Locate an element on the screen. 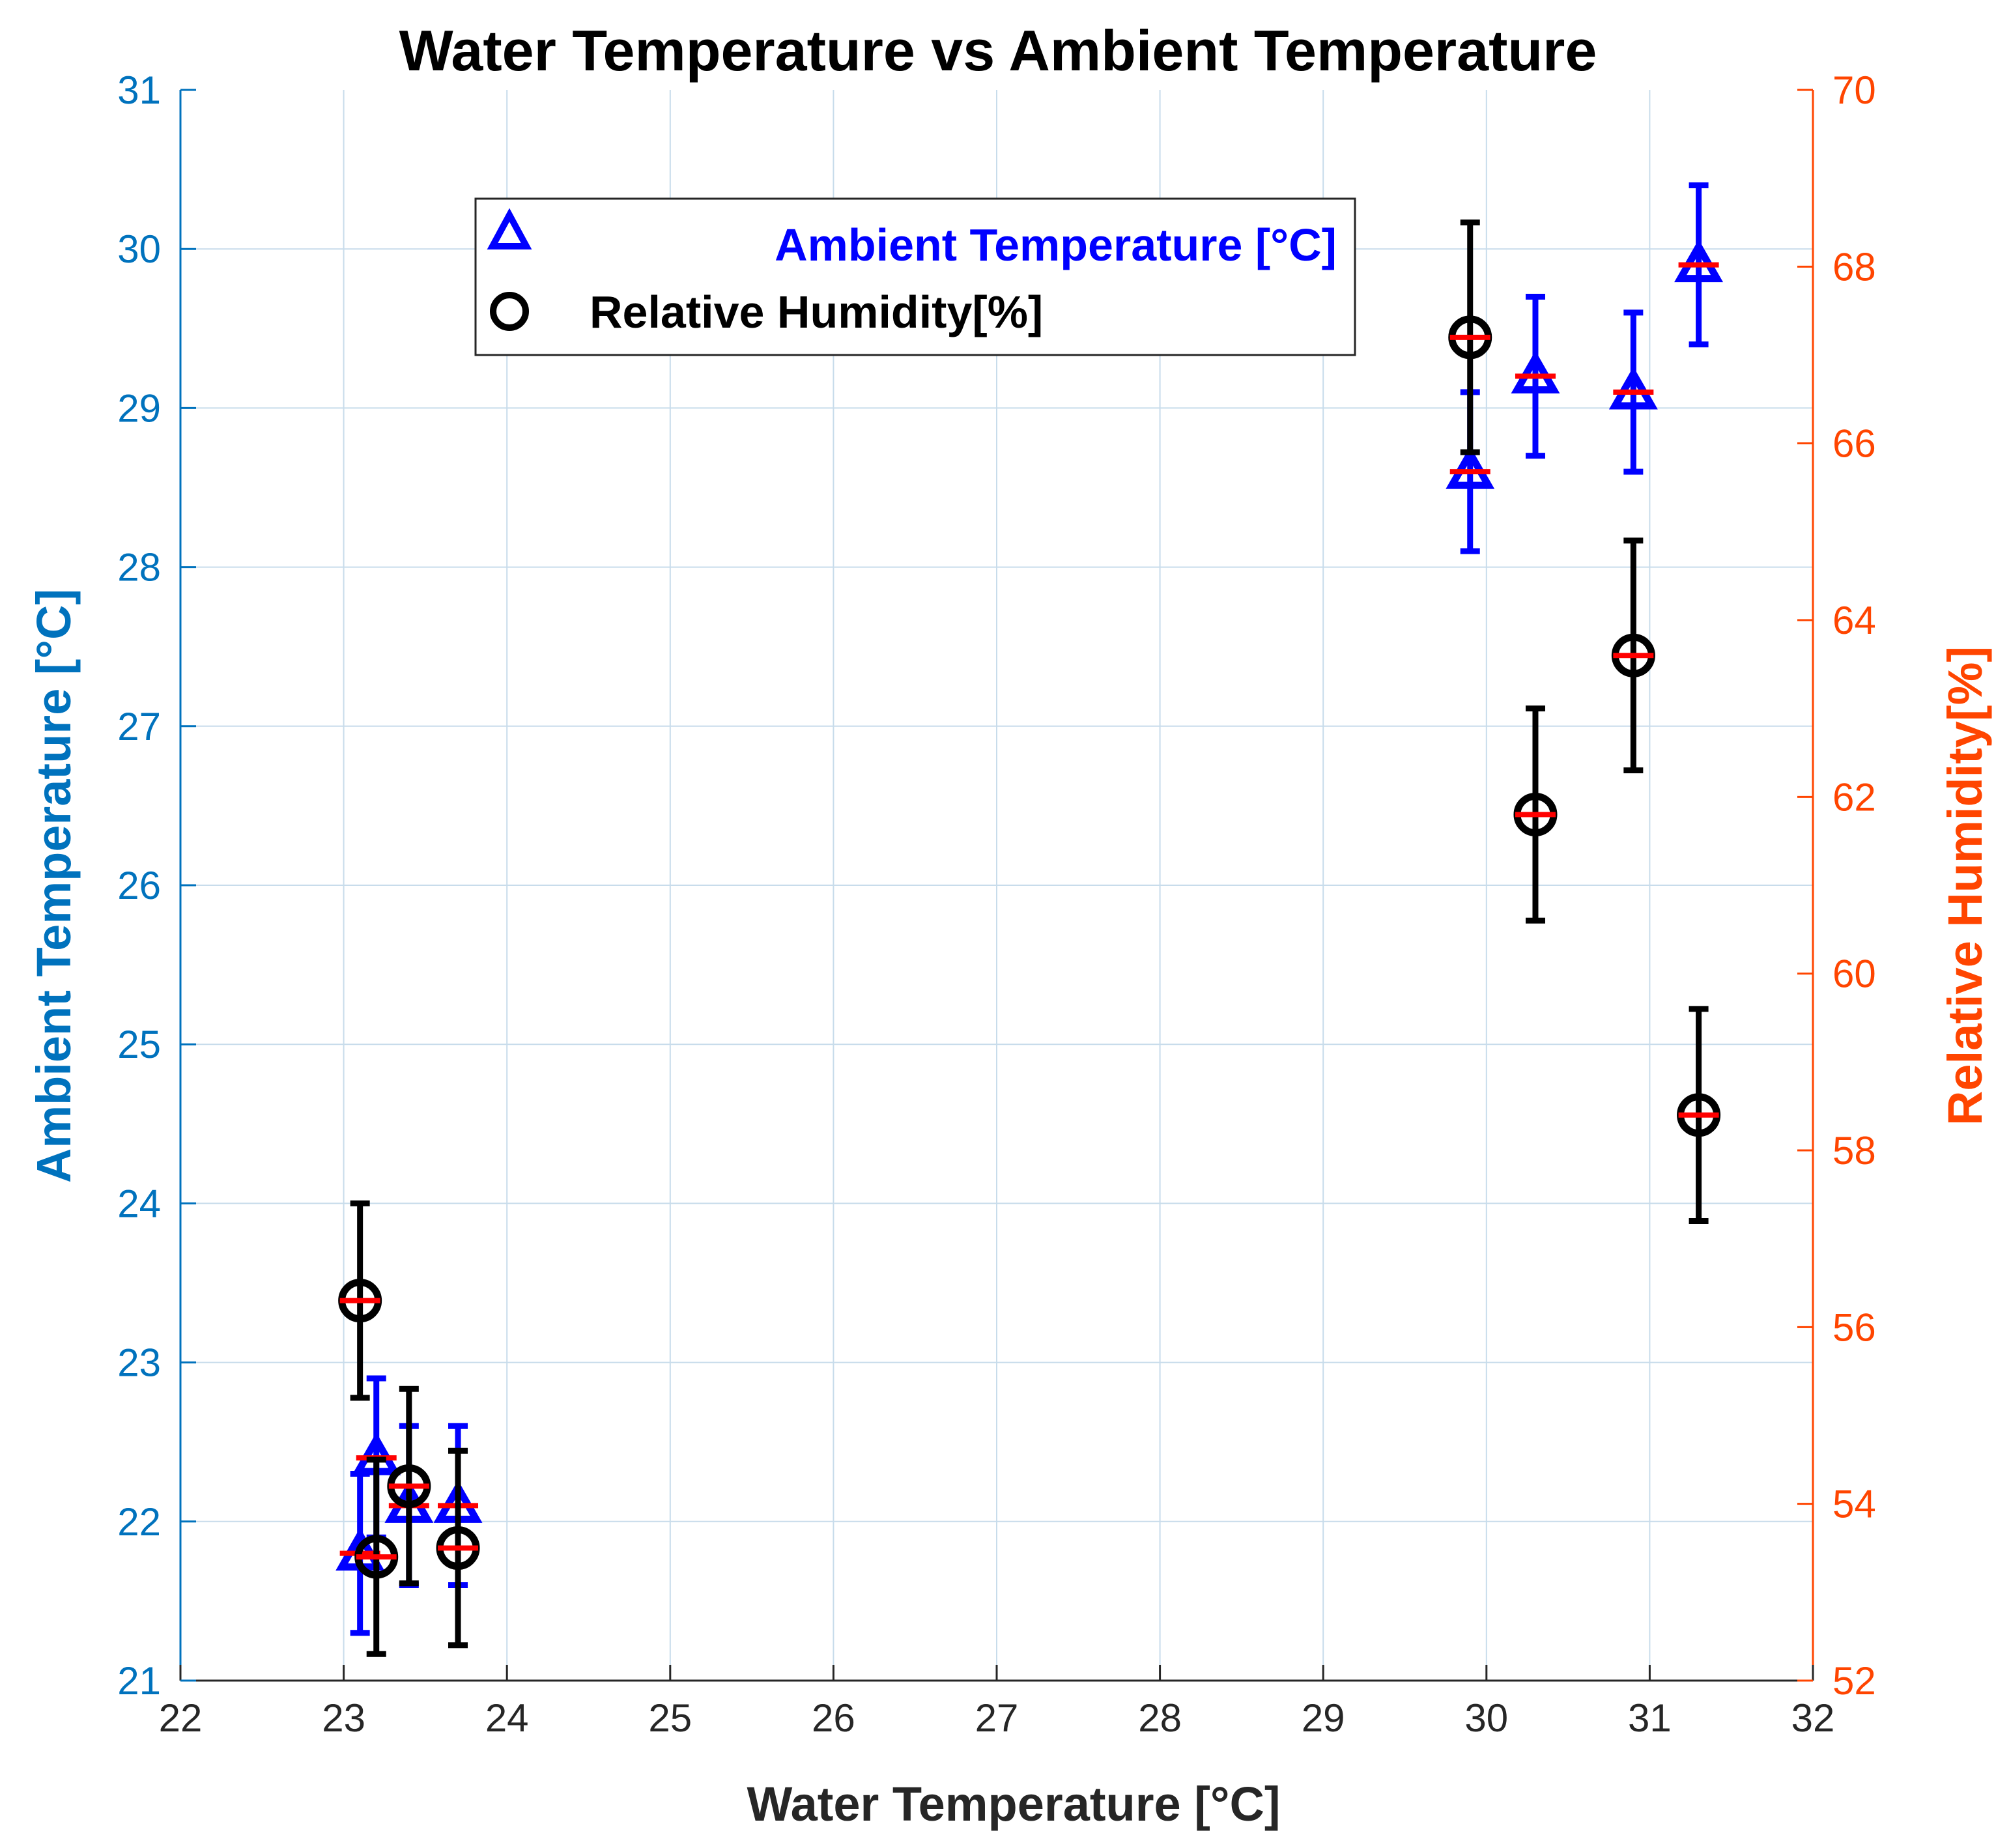  y-right-tick-label: 58 is located at coordinates (1854, 1151).